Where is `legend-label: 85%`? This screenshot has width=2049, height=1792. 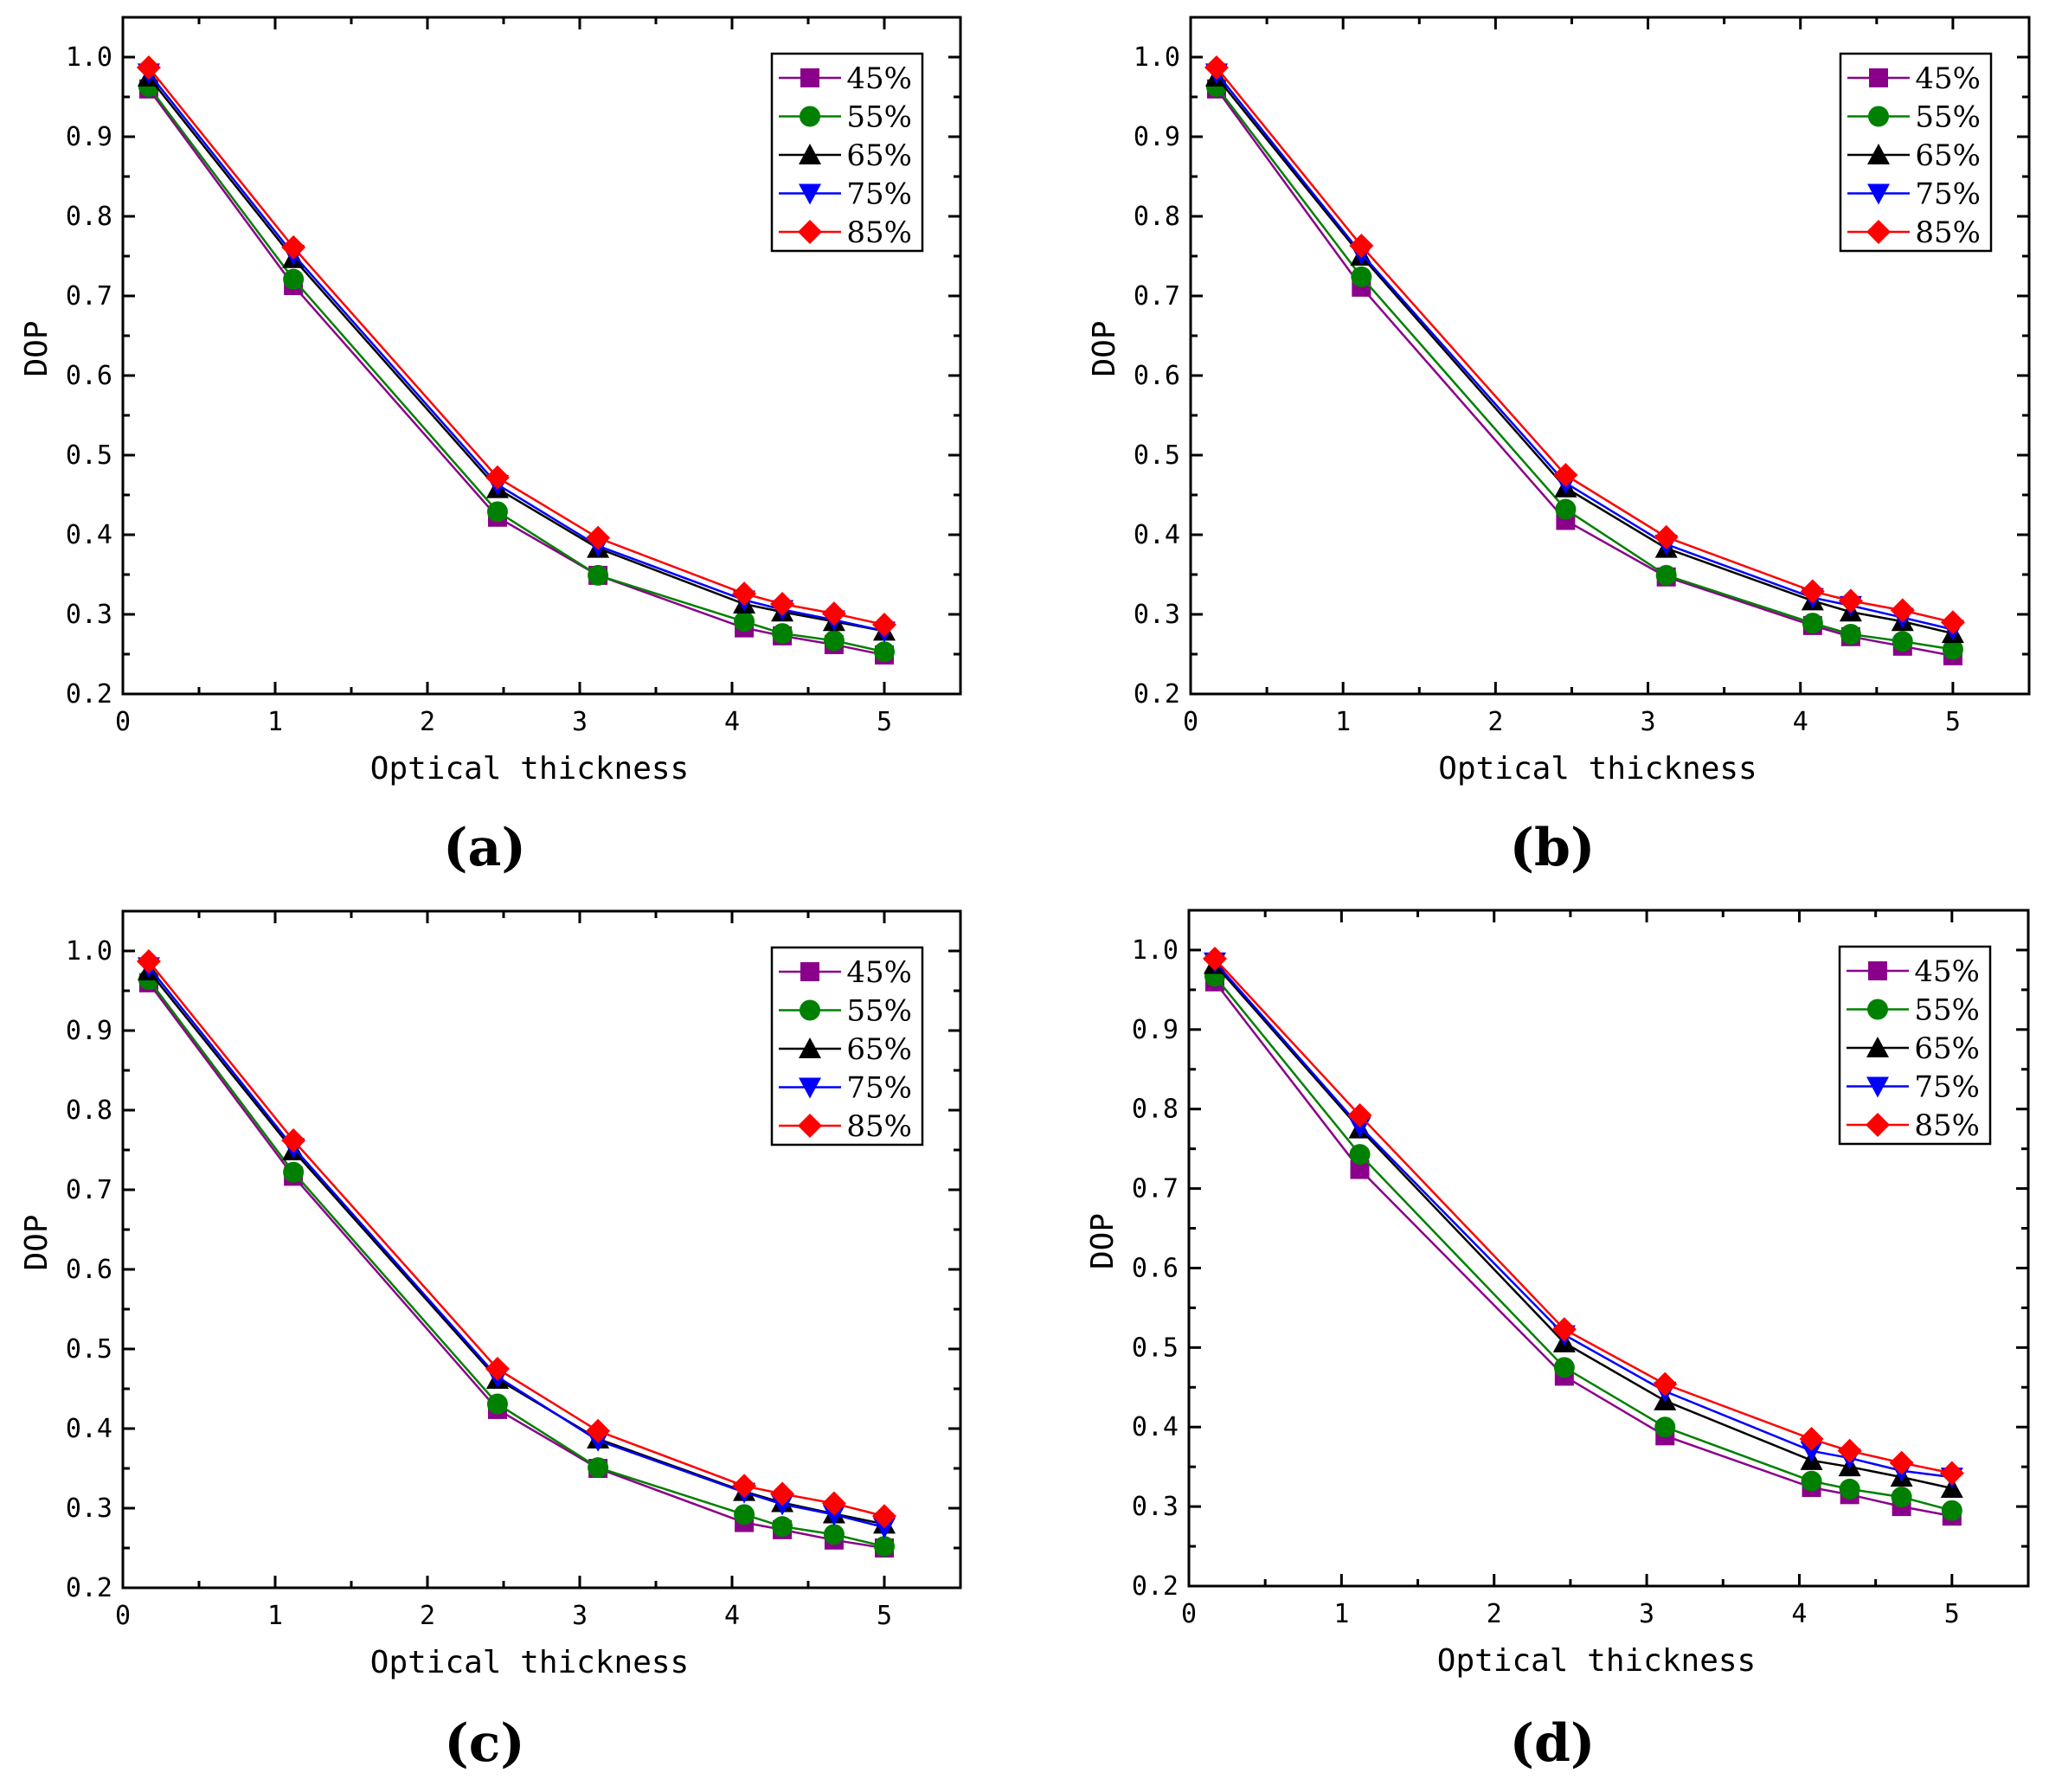
legend-label: 85% is located at coordinates (879, 232).